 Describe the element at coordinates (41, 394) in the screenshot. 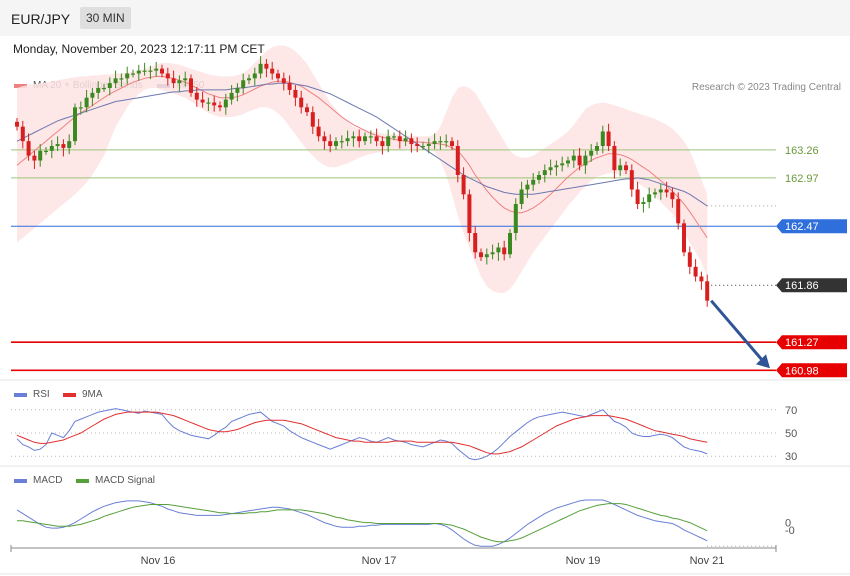

I see `legend-label-2: RSI` at that location.